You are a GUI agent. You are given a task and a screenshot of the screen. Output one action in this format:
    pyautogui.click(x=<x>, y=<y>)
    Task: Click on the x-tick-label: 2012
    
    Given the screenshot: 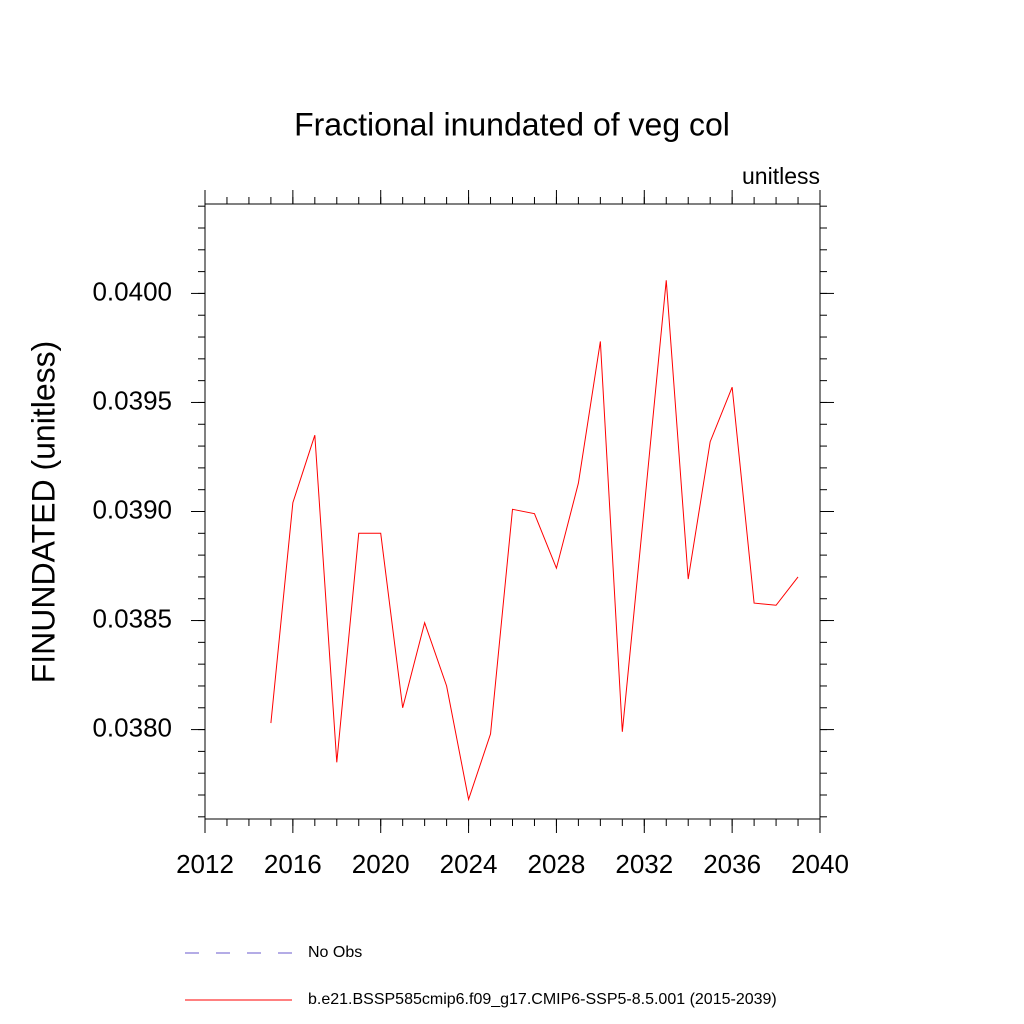 What is the action you would take?
    pyautogui.click(x=205, y=864)
    